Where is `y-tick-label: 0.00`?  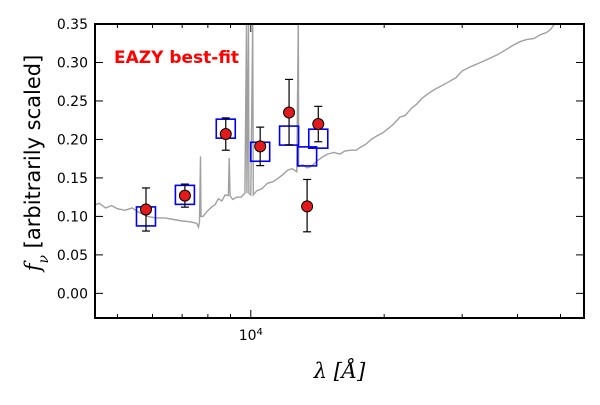
y-tick-label: 0.00 is located at coordinates (72, 294).